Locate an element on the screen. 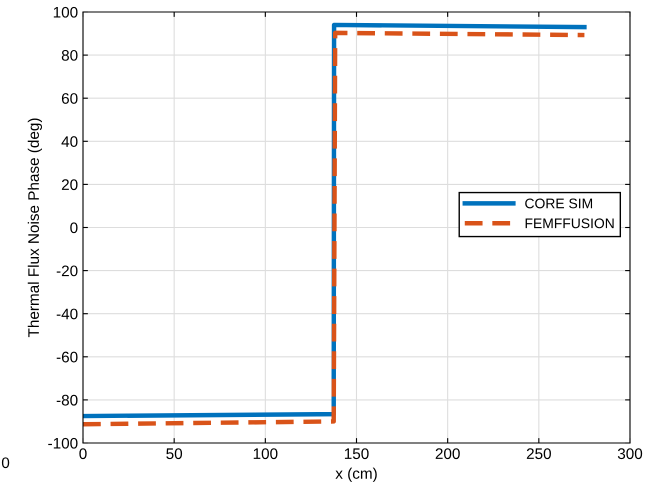 Image resolution: width=654 pixels, height=499 pixels. y-tick-label: -20 is located at coordinates (67, 270).